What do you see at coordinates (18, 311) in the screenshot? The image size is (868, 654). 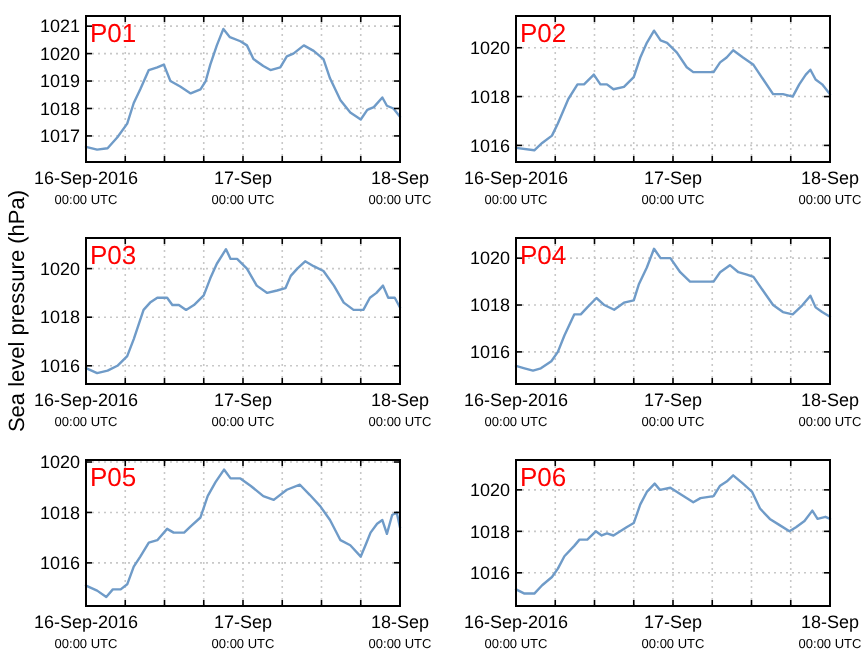 I see `y-axis-title: Sea level pressure (hPa)` at bounding box center [18, 311].